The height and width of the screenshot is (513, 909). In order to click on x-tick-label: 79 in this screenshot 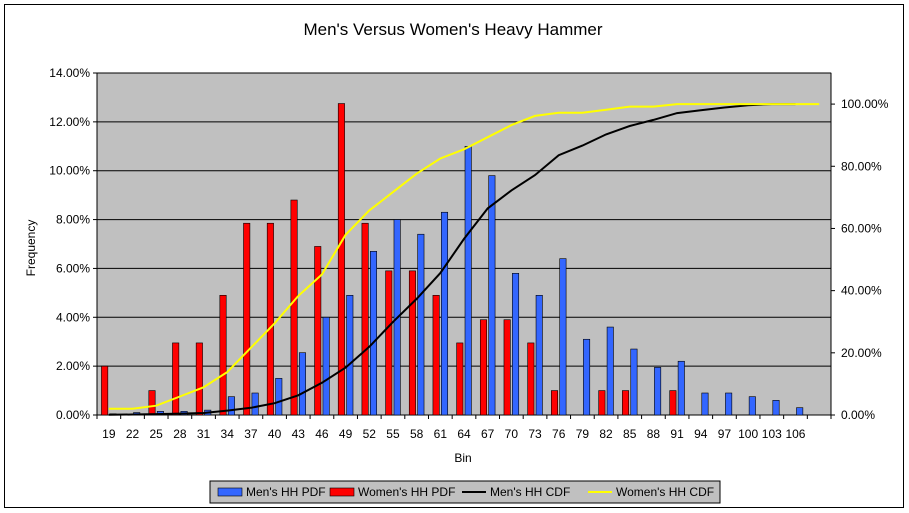, I will do `click(583, 434)`.